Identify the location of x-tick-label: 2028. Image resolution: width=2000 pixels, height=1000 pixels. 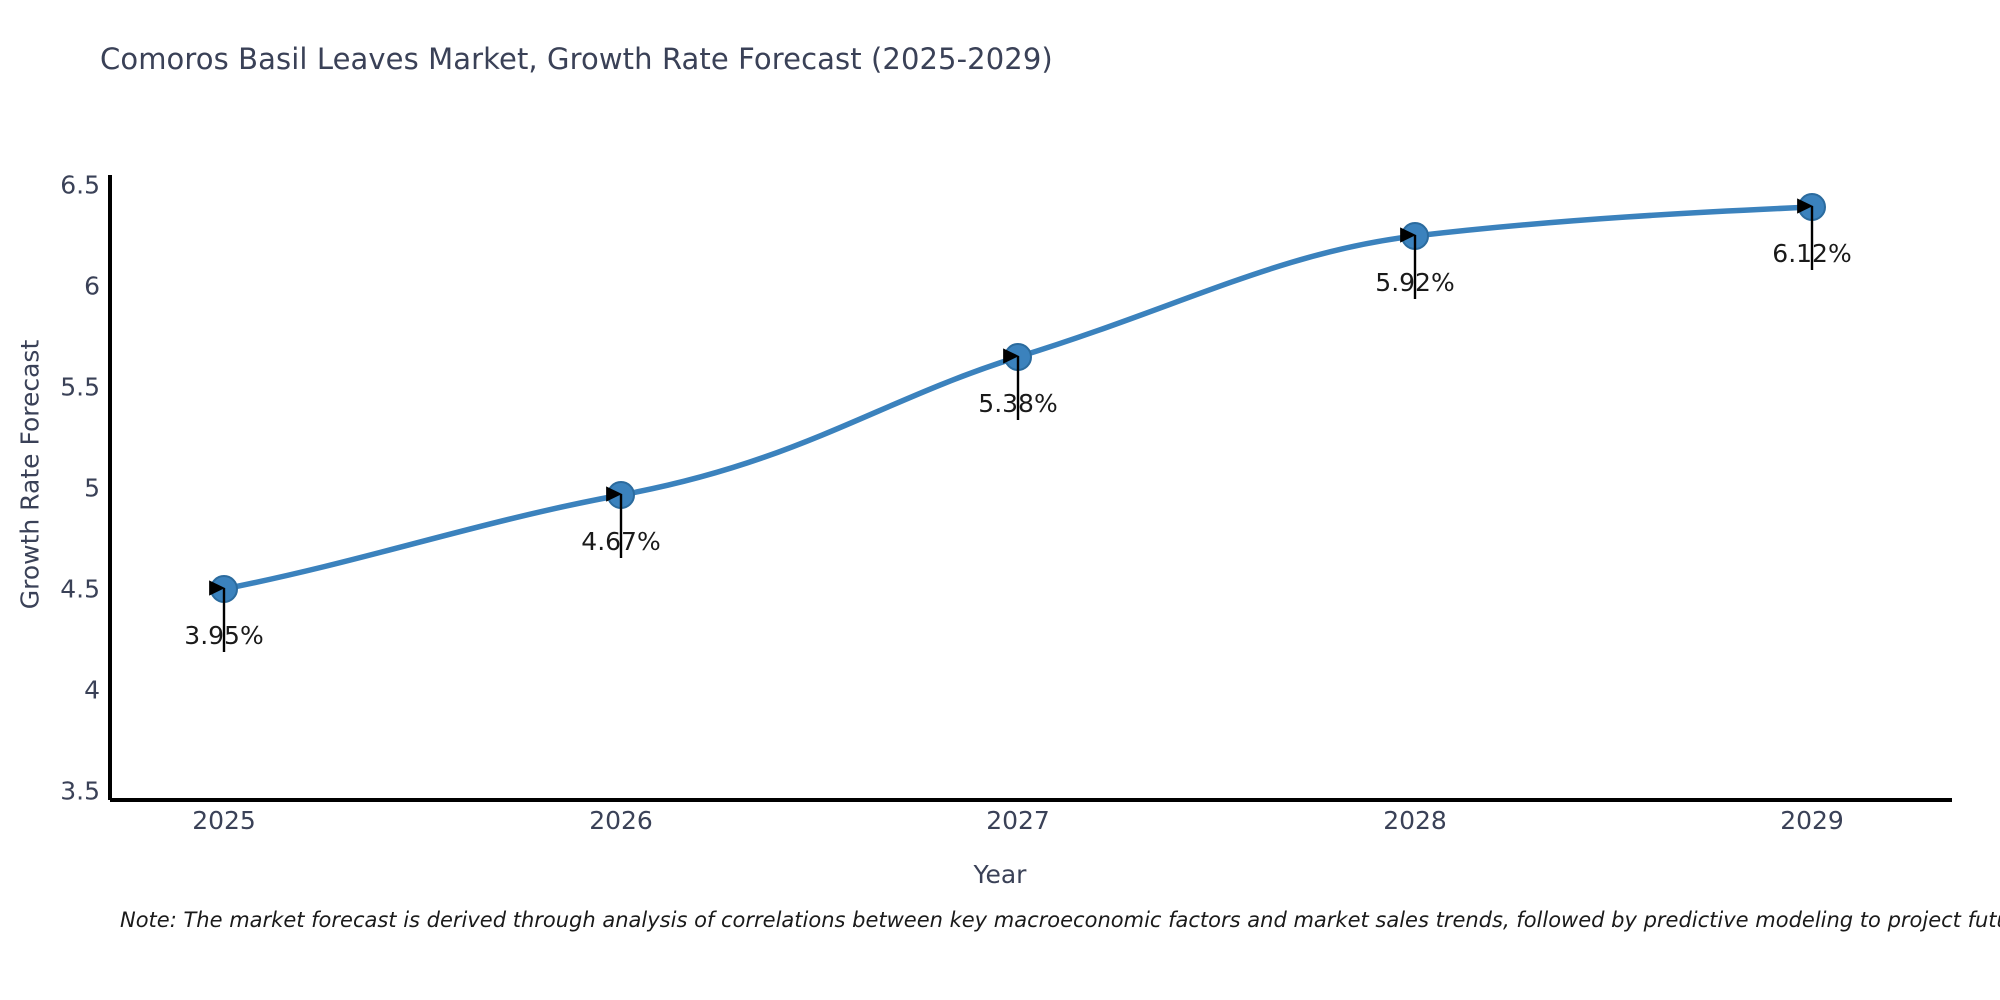
(1415, 820).